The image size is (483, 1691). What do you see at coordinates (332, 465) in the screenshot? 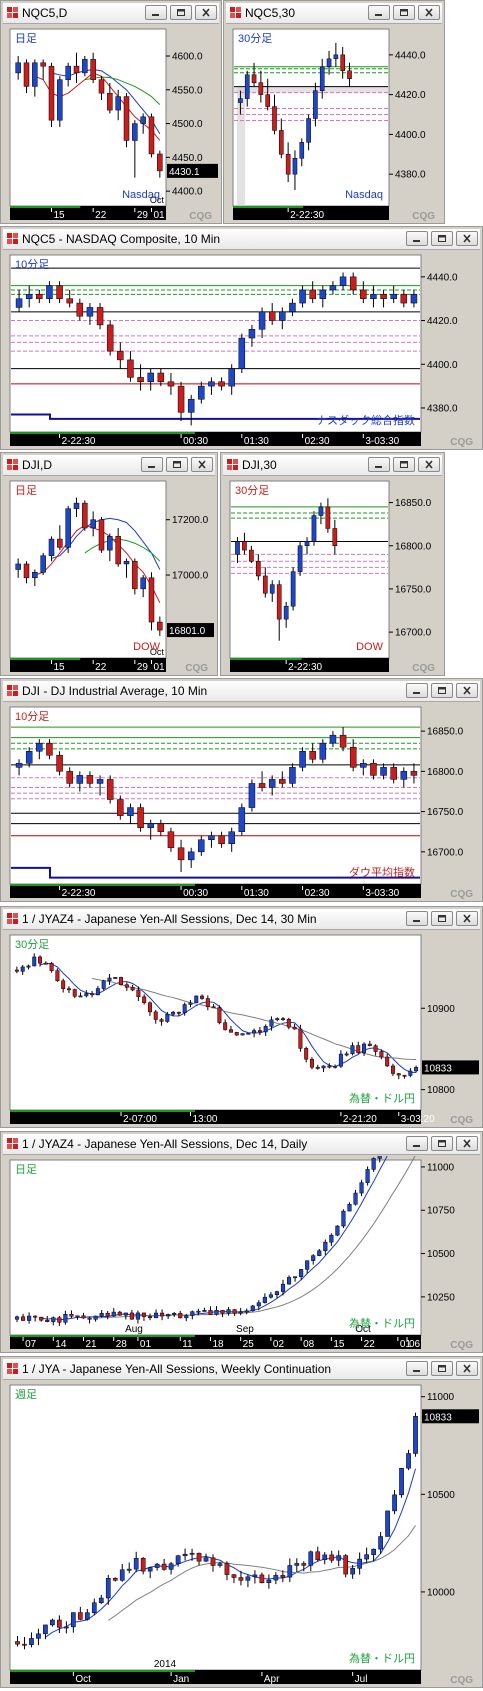
I see `title-bar: DJI,30` at bounding box center [332, 465].